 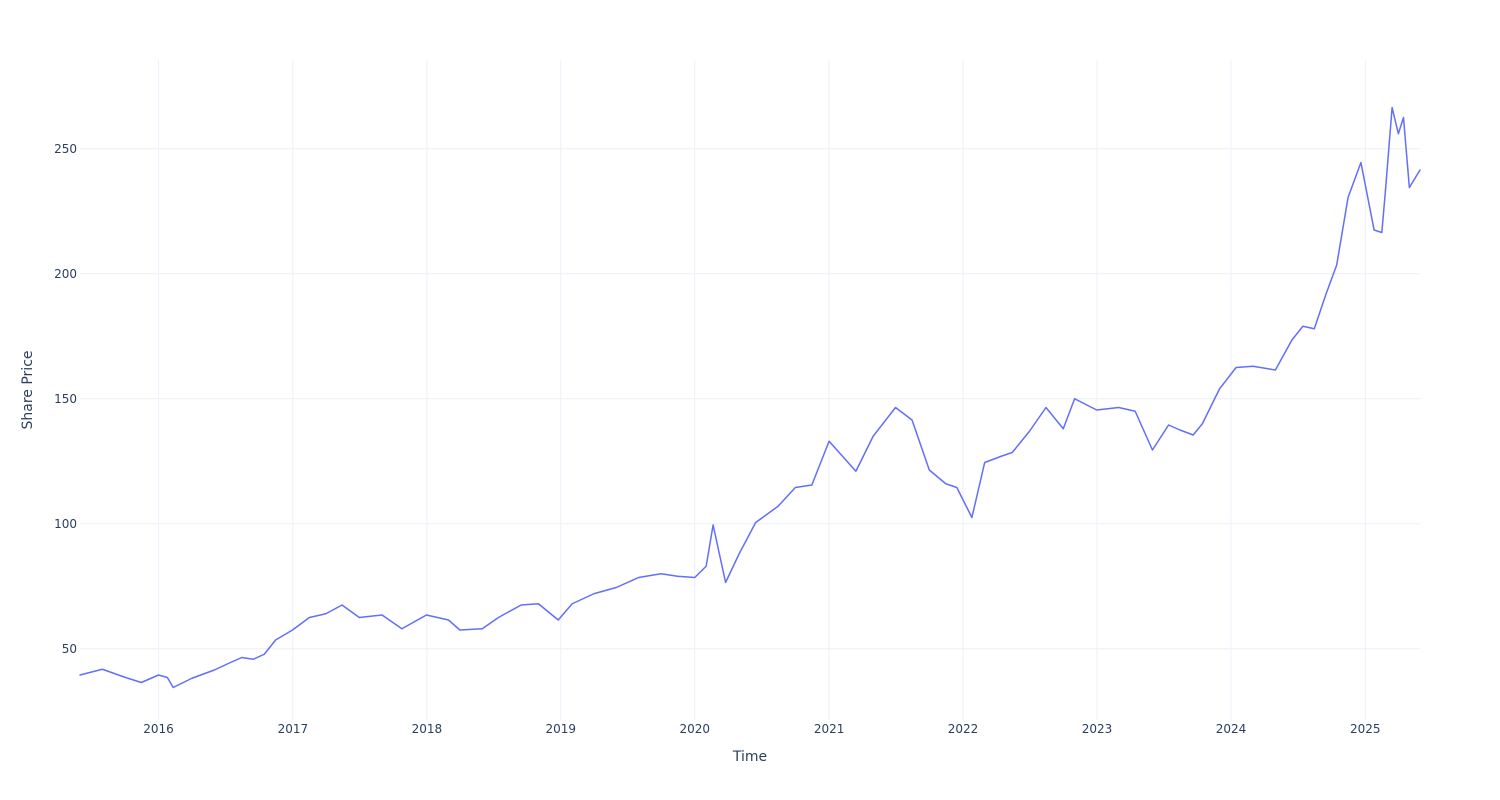 What do you see at coordinates (561, 729) in the screenshot?
I see `x-tick-label: 2019` at bounding box center [561, 729].